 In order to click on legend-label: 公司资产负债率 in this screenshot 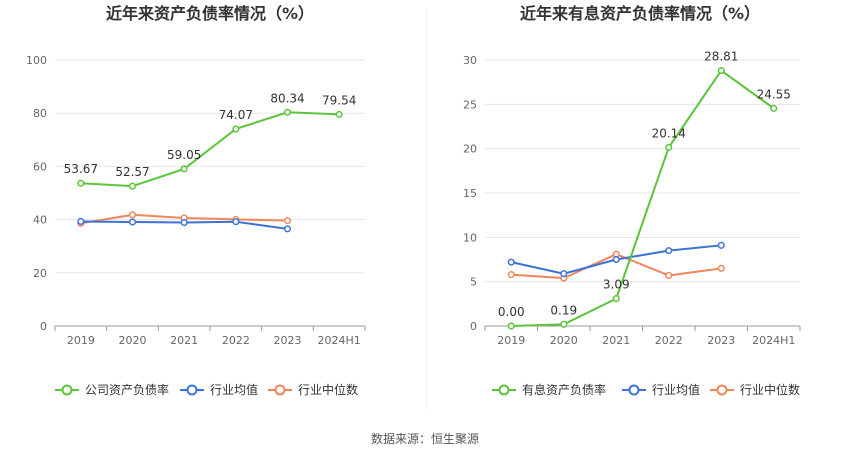, I will do `click(127, 389)`.